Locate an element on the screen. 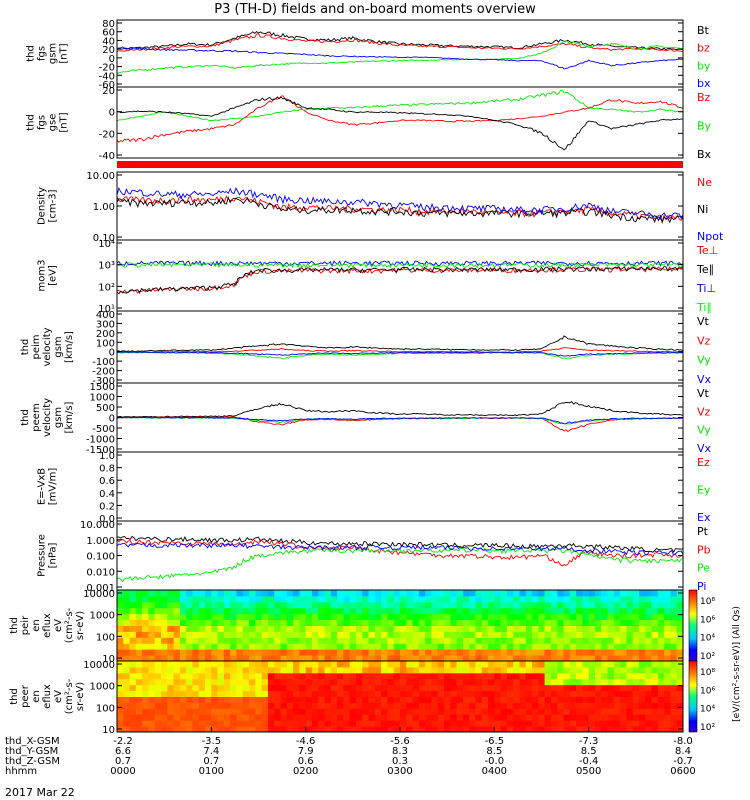  y-tick-label: 10⁴ is located at coordinates (106, 244).